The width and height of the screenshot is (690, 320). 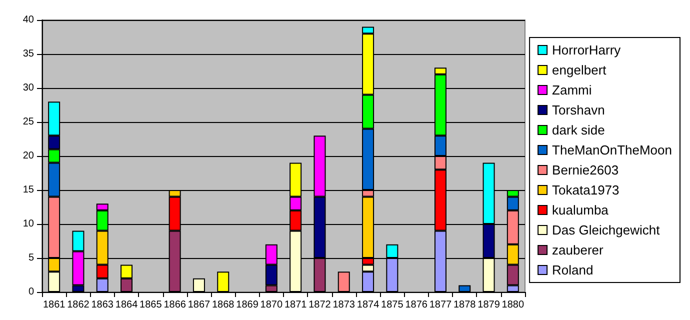 I want to click on x-tick-label: 1875, so click(x=392, y=305).